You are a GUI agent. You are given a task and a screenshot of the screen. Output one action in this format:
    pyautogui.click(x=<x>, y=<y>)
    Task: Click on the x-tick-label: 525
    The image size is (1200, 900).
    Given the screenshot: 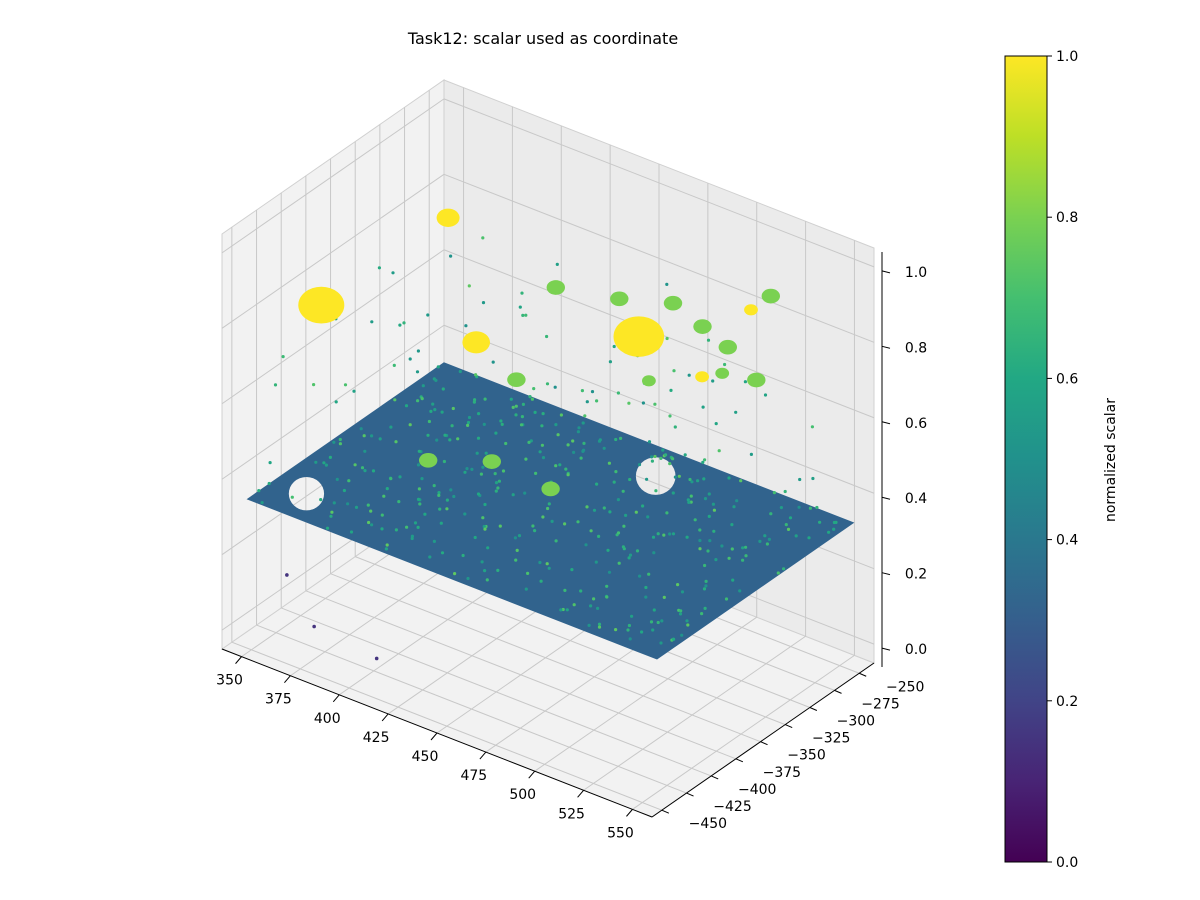 What is the action you would take?
    pyautogui.click(x=571, y=814)
    